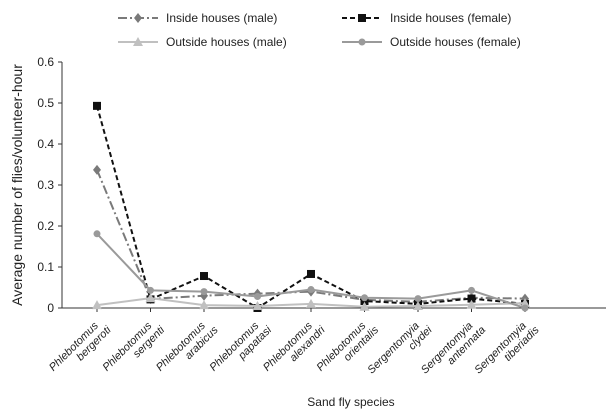 The height and width of the screenshot is (414, 606). Describe the element at coordinates (507, 350) in the screenshot. I see `x-tick-label: Sergentomyiatiberiadis` at that location.